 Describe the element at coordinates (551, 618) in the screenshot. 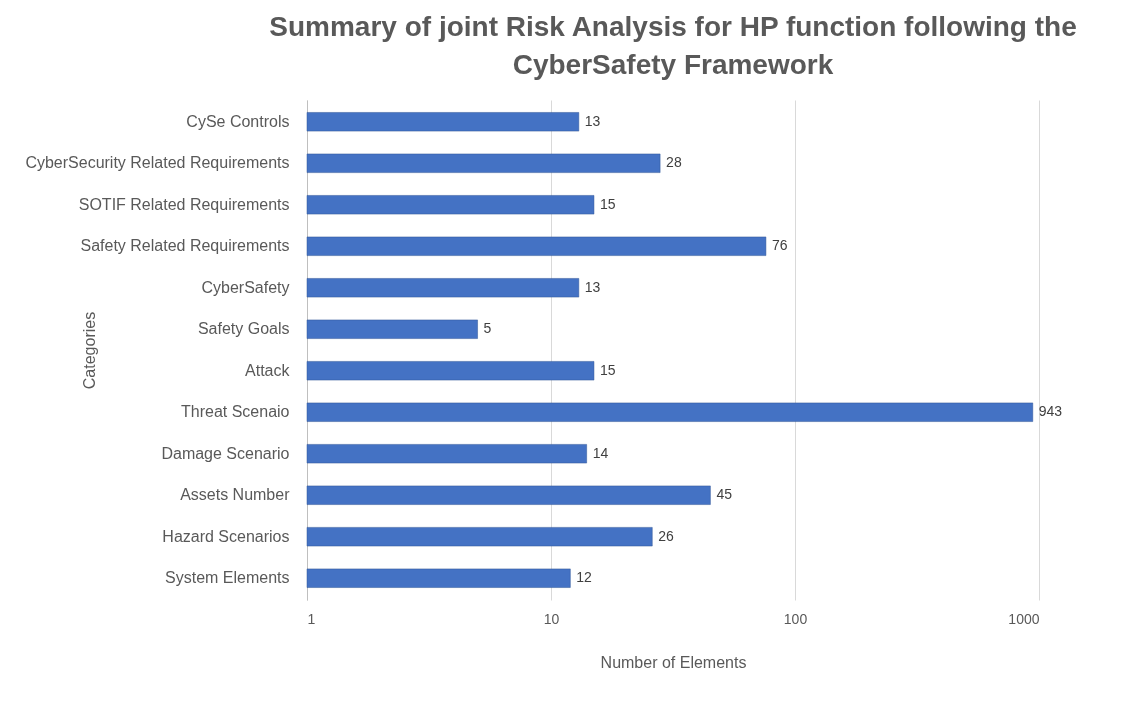

I see `x-tick-label: 10` at that location.